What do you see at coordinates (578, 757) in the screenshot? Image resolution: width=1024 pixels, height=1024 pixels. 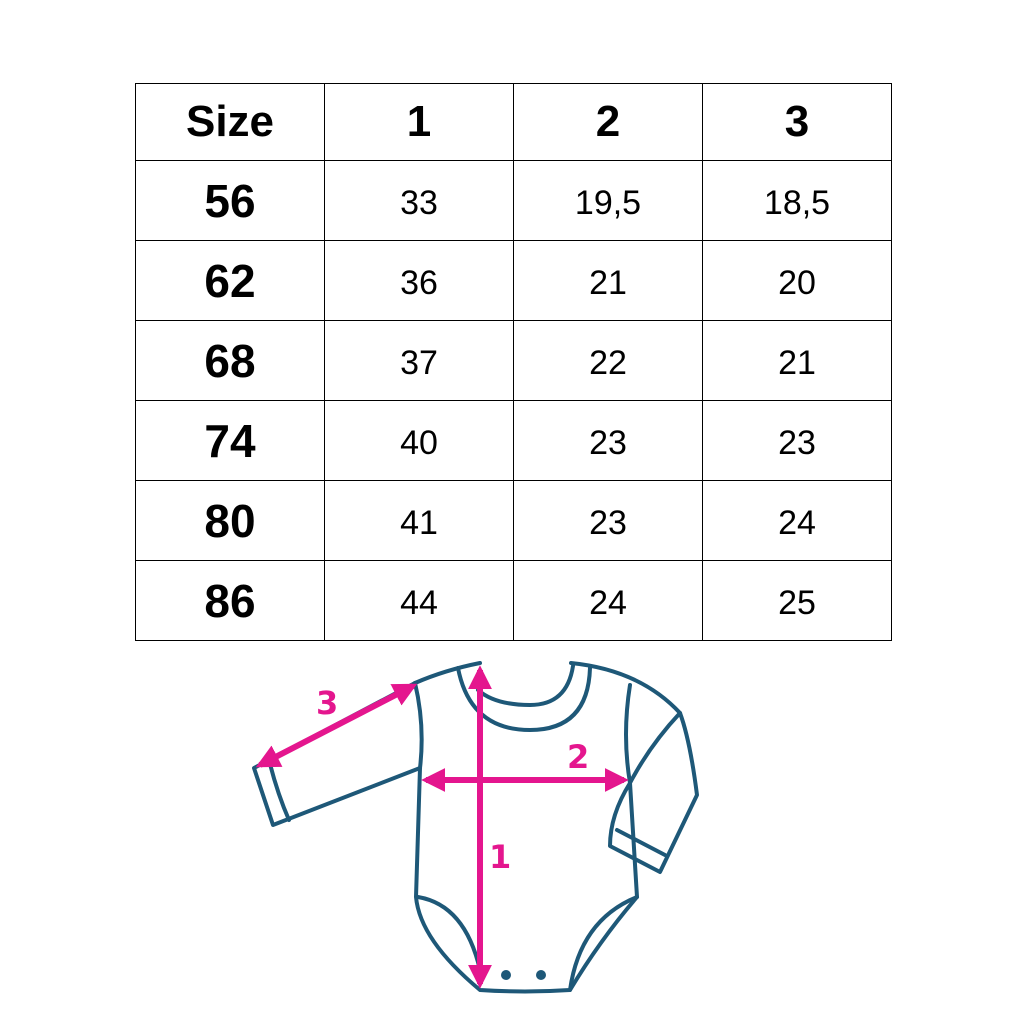 I see `chest-label: 2` at bounding box center [578, 757].